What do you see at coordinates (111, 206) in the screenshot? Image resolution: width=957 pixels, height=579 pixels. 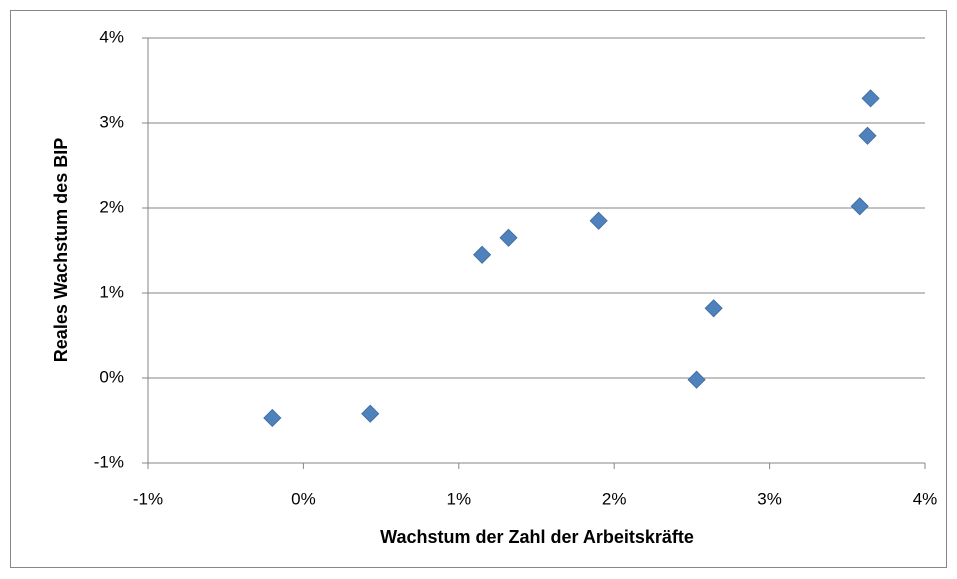 I see `y-tick-label: 2%` at bounding box center [111, 206].